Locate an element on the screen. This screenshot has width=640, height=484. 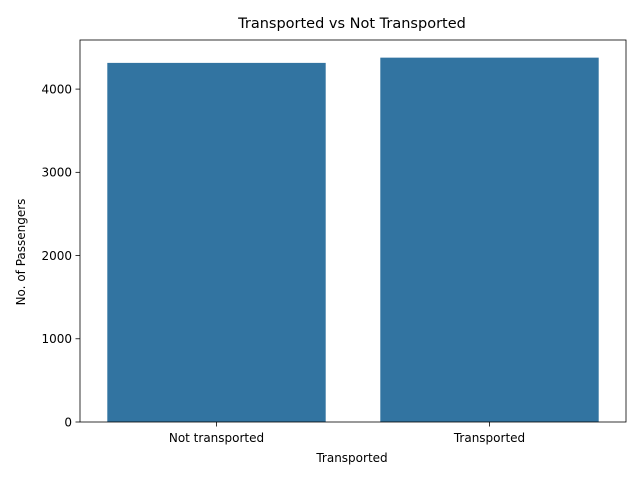
x-tick-label: Not transported is located at coordinates (216, 438).